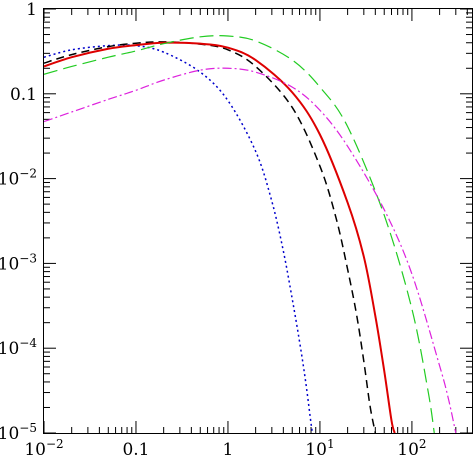 Image resolution: width=474 pixels, height=456 pixels. Describe the element at coordinates (23, 95) in the screenshot. I see `y-tick-label: 0.1` at that location.